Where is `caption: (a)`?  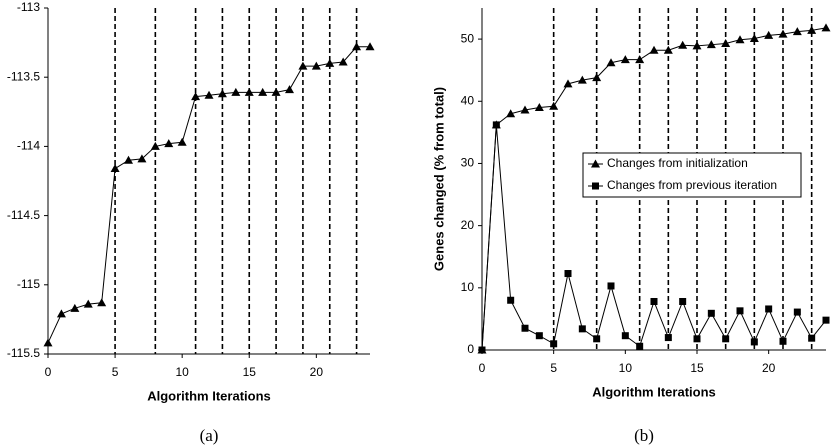 caption: (a) is located at coordinates (209, 435).